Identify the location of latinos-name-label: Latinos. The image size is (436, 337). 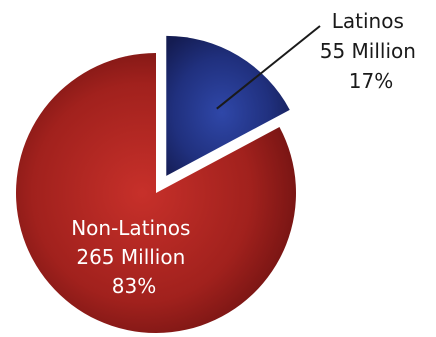
(368, 21).